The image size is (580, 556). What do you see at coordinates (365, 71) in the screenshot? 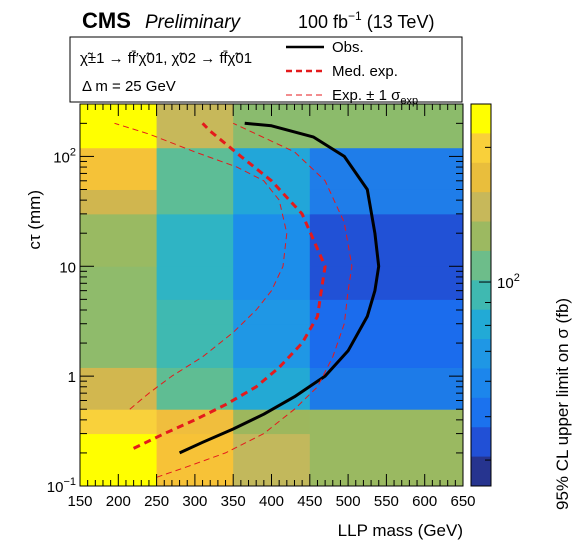
I see `legend-med-label: Med. exp.` at bounding box center [365, 71].